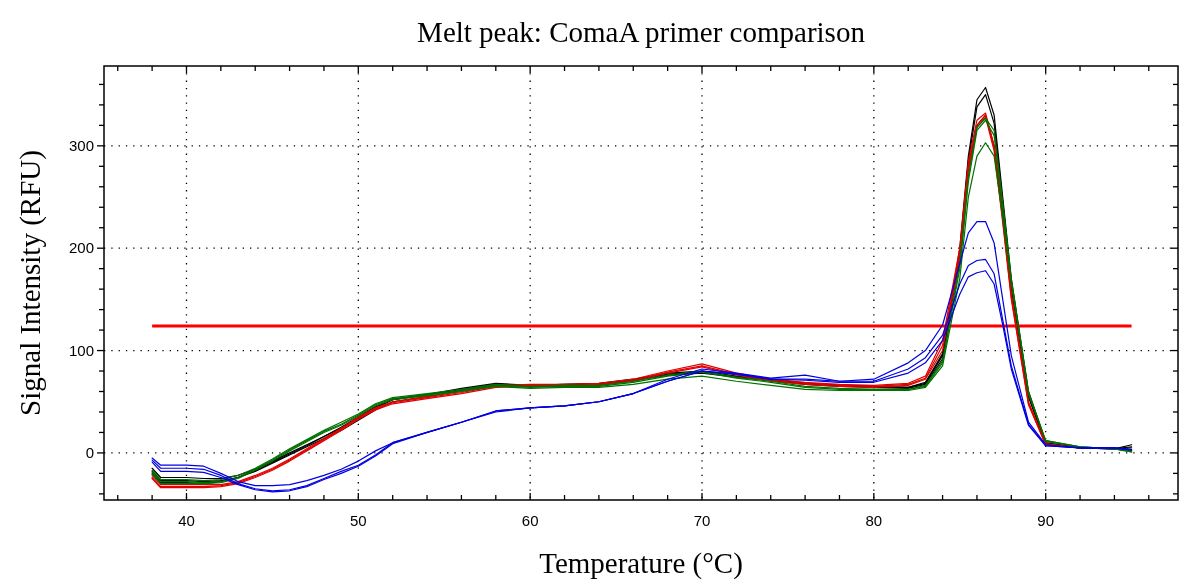 Image resolution: width=1185 pixels, height=584 pixels. What do you see at coordinates (186, 520) in the screenshot?
I see `x-tick-label: 40` at bounding box center [186, 520].